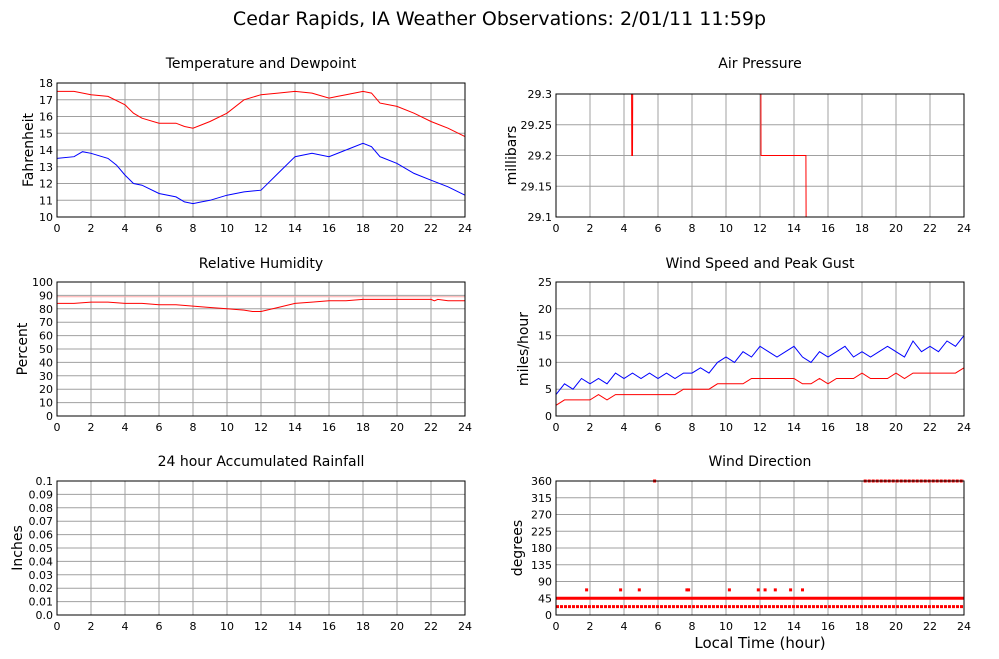 The image size is (999, 659). What do you see at coordinates (125, 228) in the screenshot?
I see `temp-xtick-label: 4` at bounding box center [125, 228].